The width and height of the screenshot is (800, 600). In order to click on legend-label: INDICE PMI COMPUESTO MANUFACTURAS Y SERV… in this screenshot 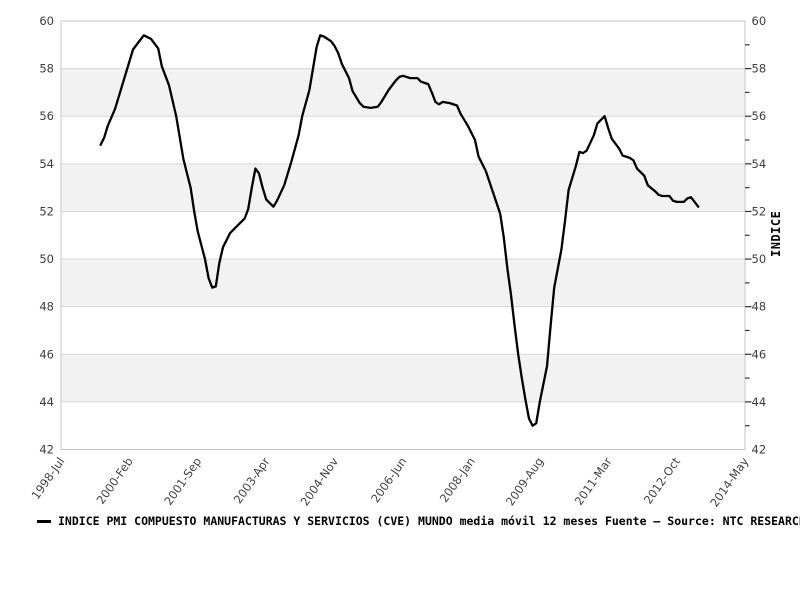, I will do `click(429, 521)`.